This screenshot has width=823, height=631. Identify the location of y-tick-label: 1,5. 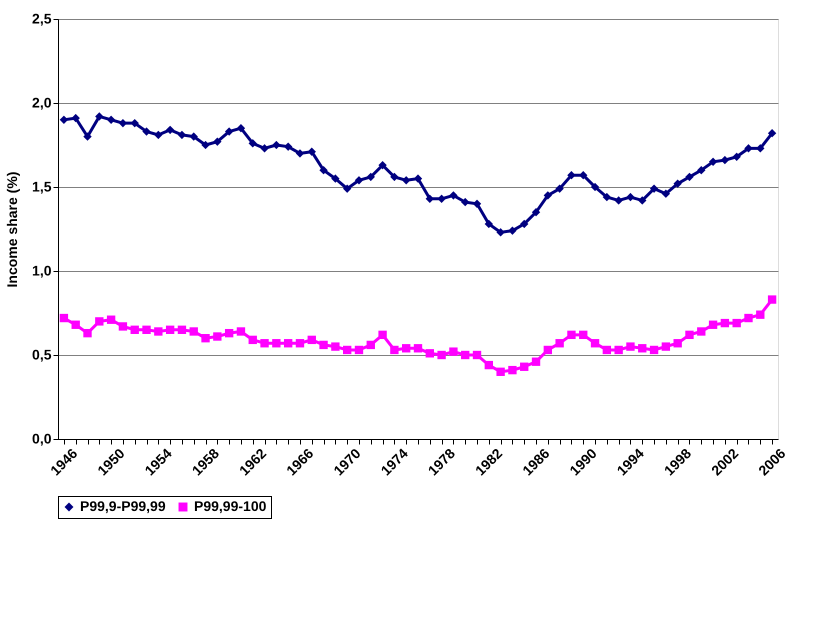
(42, 186).